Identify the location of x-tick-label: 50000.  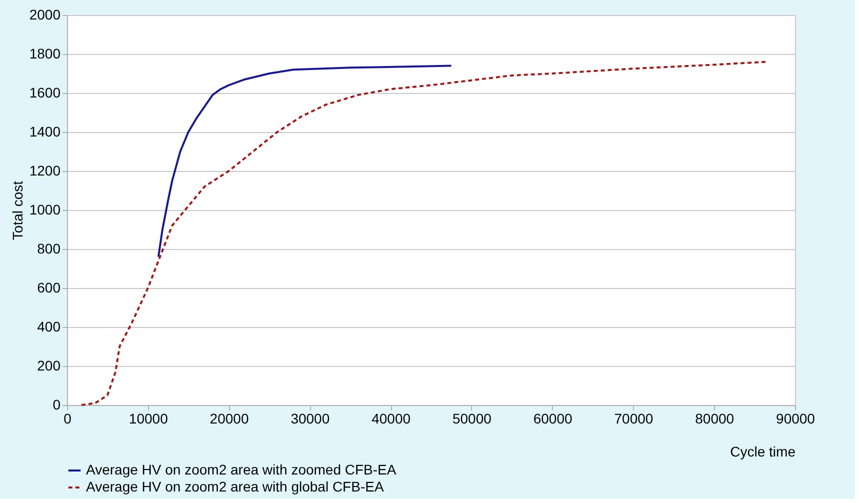
(472, 418).